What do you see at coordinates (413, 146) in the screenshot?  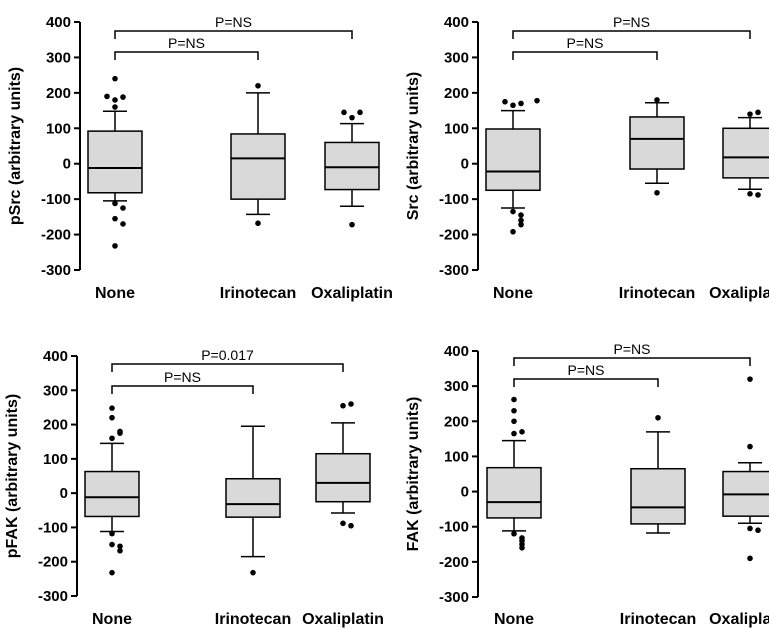 I see `y-axis-title: Src (arbitrary units)` at bounding box center [413, 146].